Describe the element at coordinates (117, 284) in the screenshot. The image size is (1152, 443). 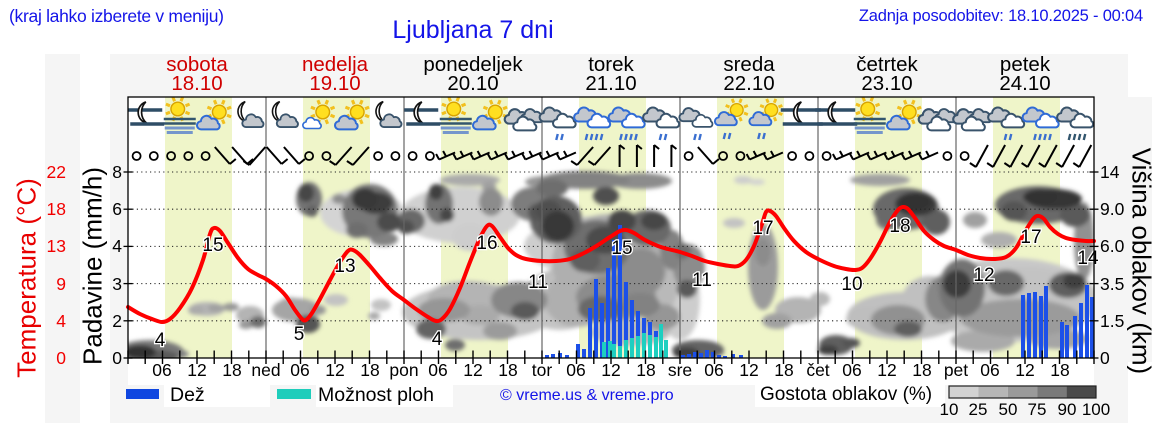
I see `svg-text: 3` at that location.